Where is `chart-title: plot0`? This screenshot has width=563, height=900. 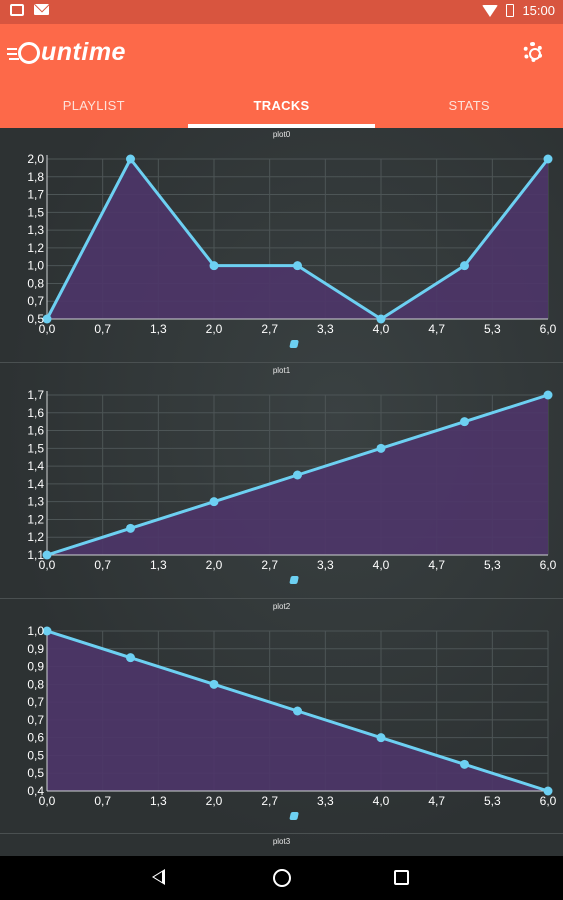 chart-title: plot0 is located at coordinates (281, 134).